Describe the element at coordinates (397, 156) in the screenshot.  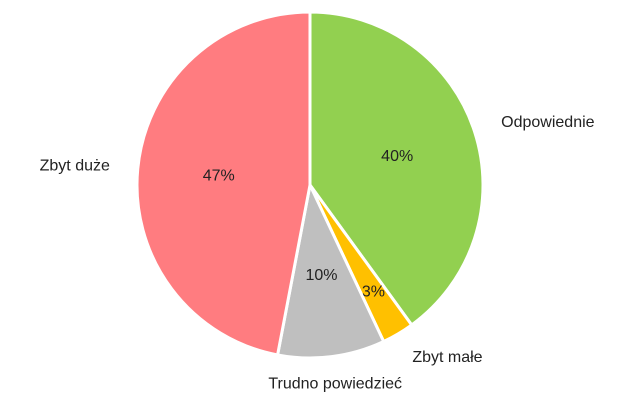
I see `value-label: 40%` at that location.